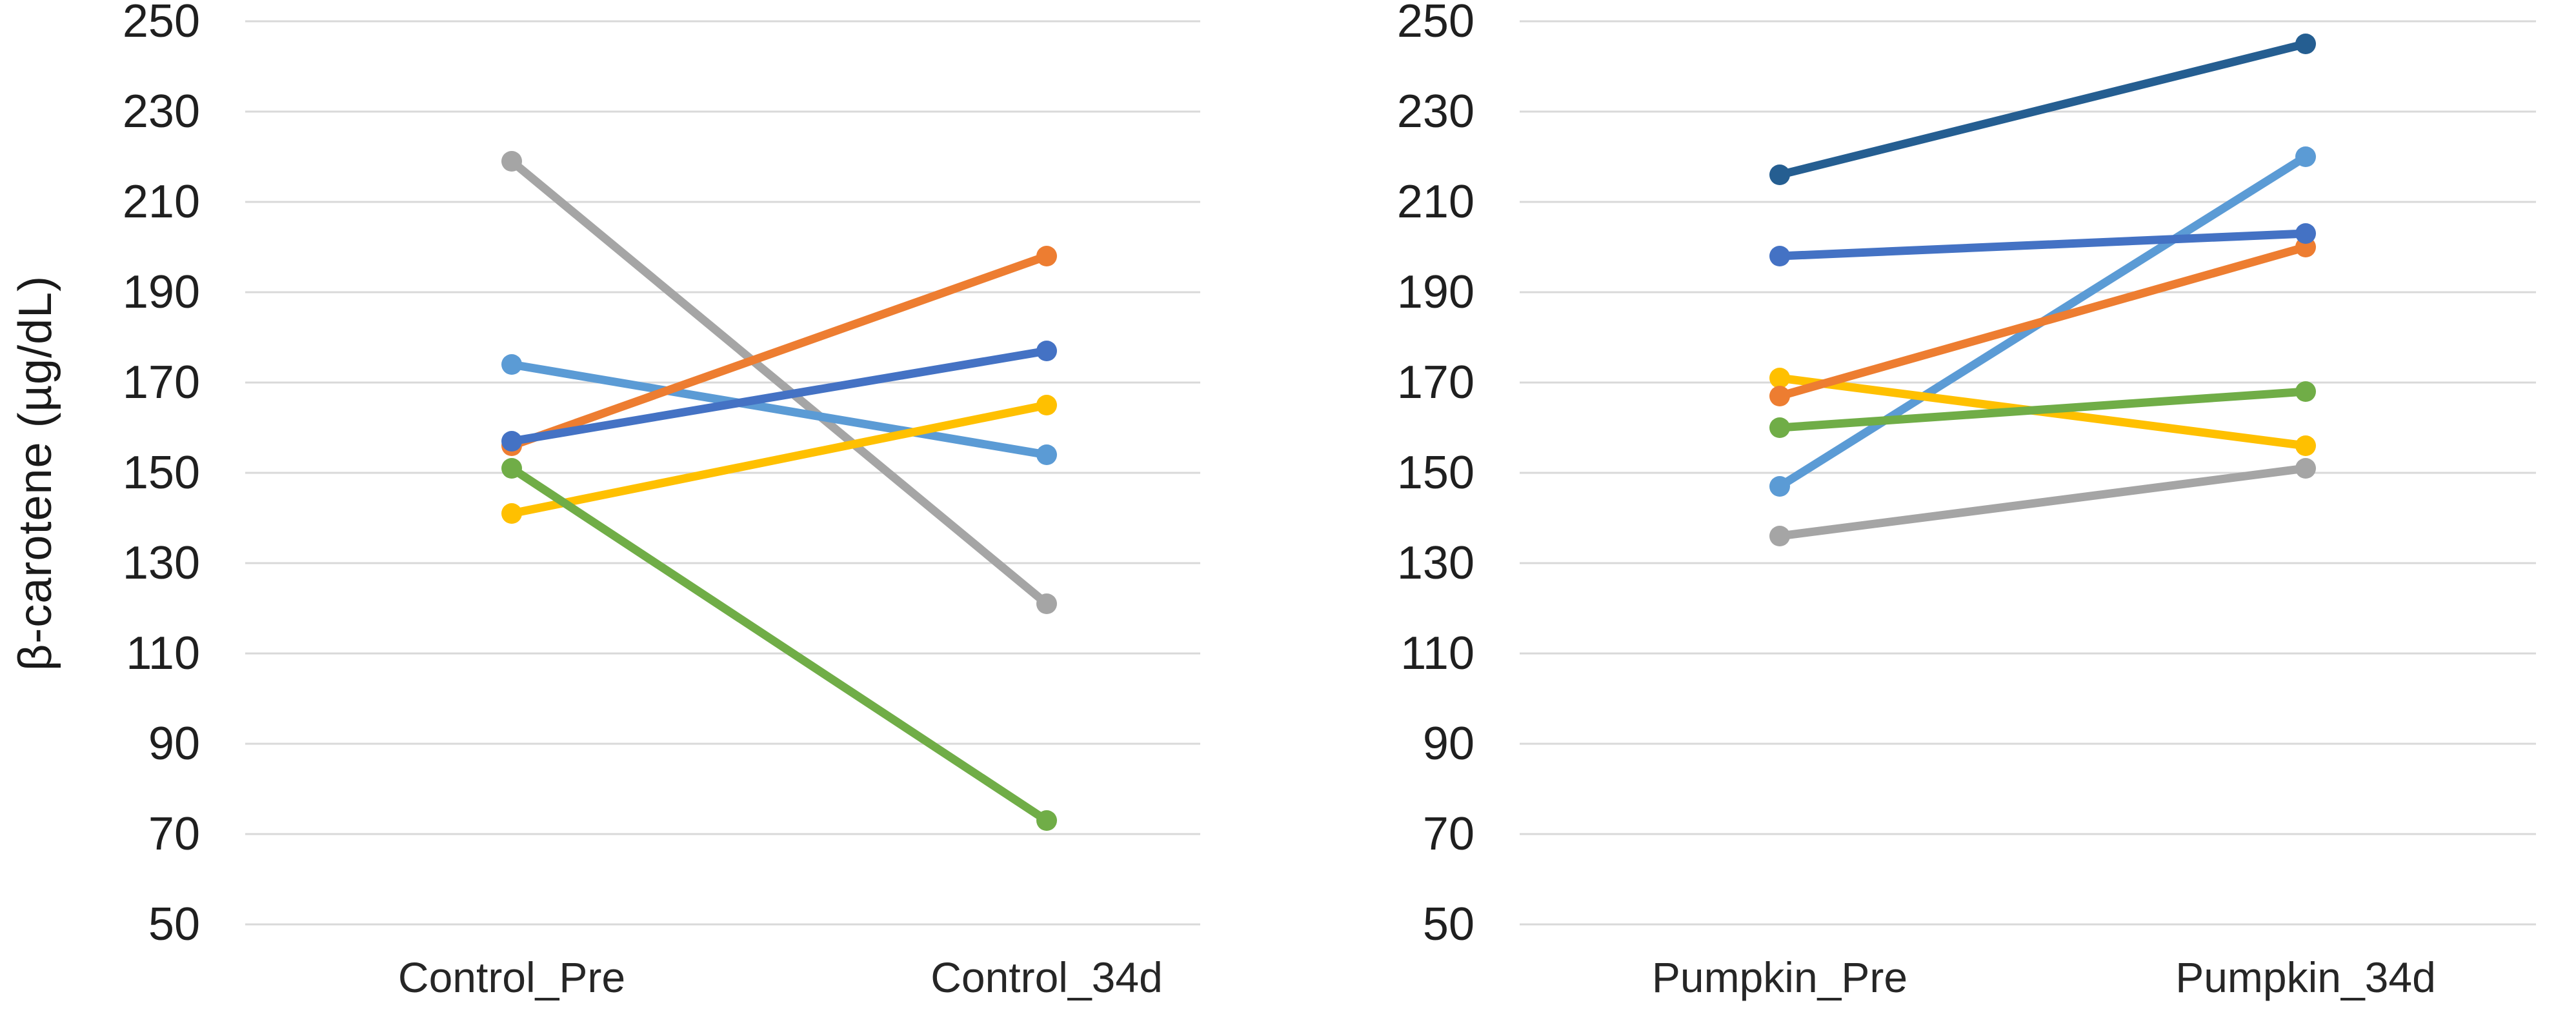  What do you see at coordinates (2042, 109) in the screenshot?
I see `series-line-navy` at bounding box center [2042, 109].